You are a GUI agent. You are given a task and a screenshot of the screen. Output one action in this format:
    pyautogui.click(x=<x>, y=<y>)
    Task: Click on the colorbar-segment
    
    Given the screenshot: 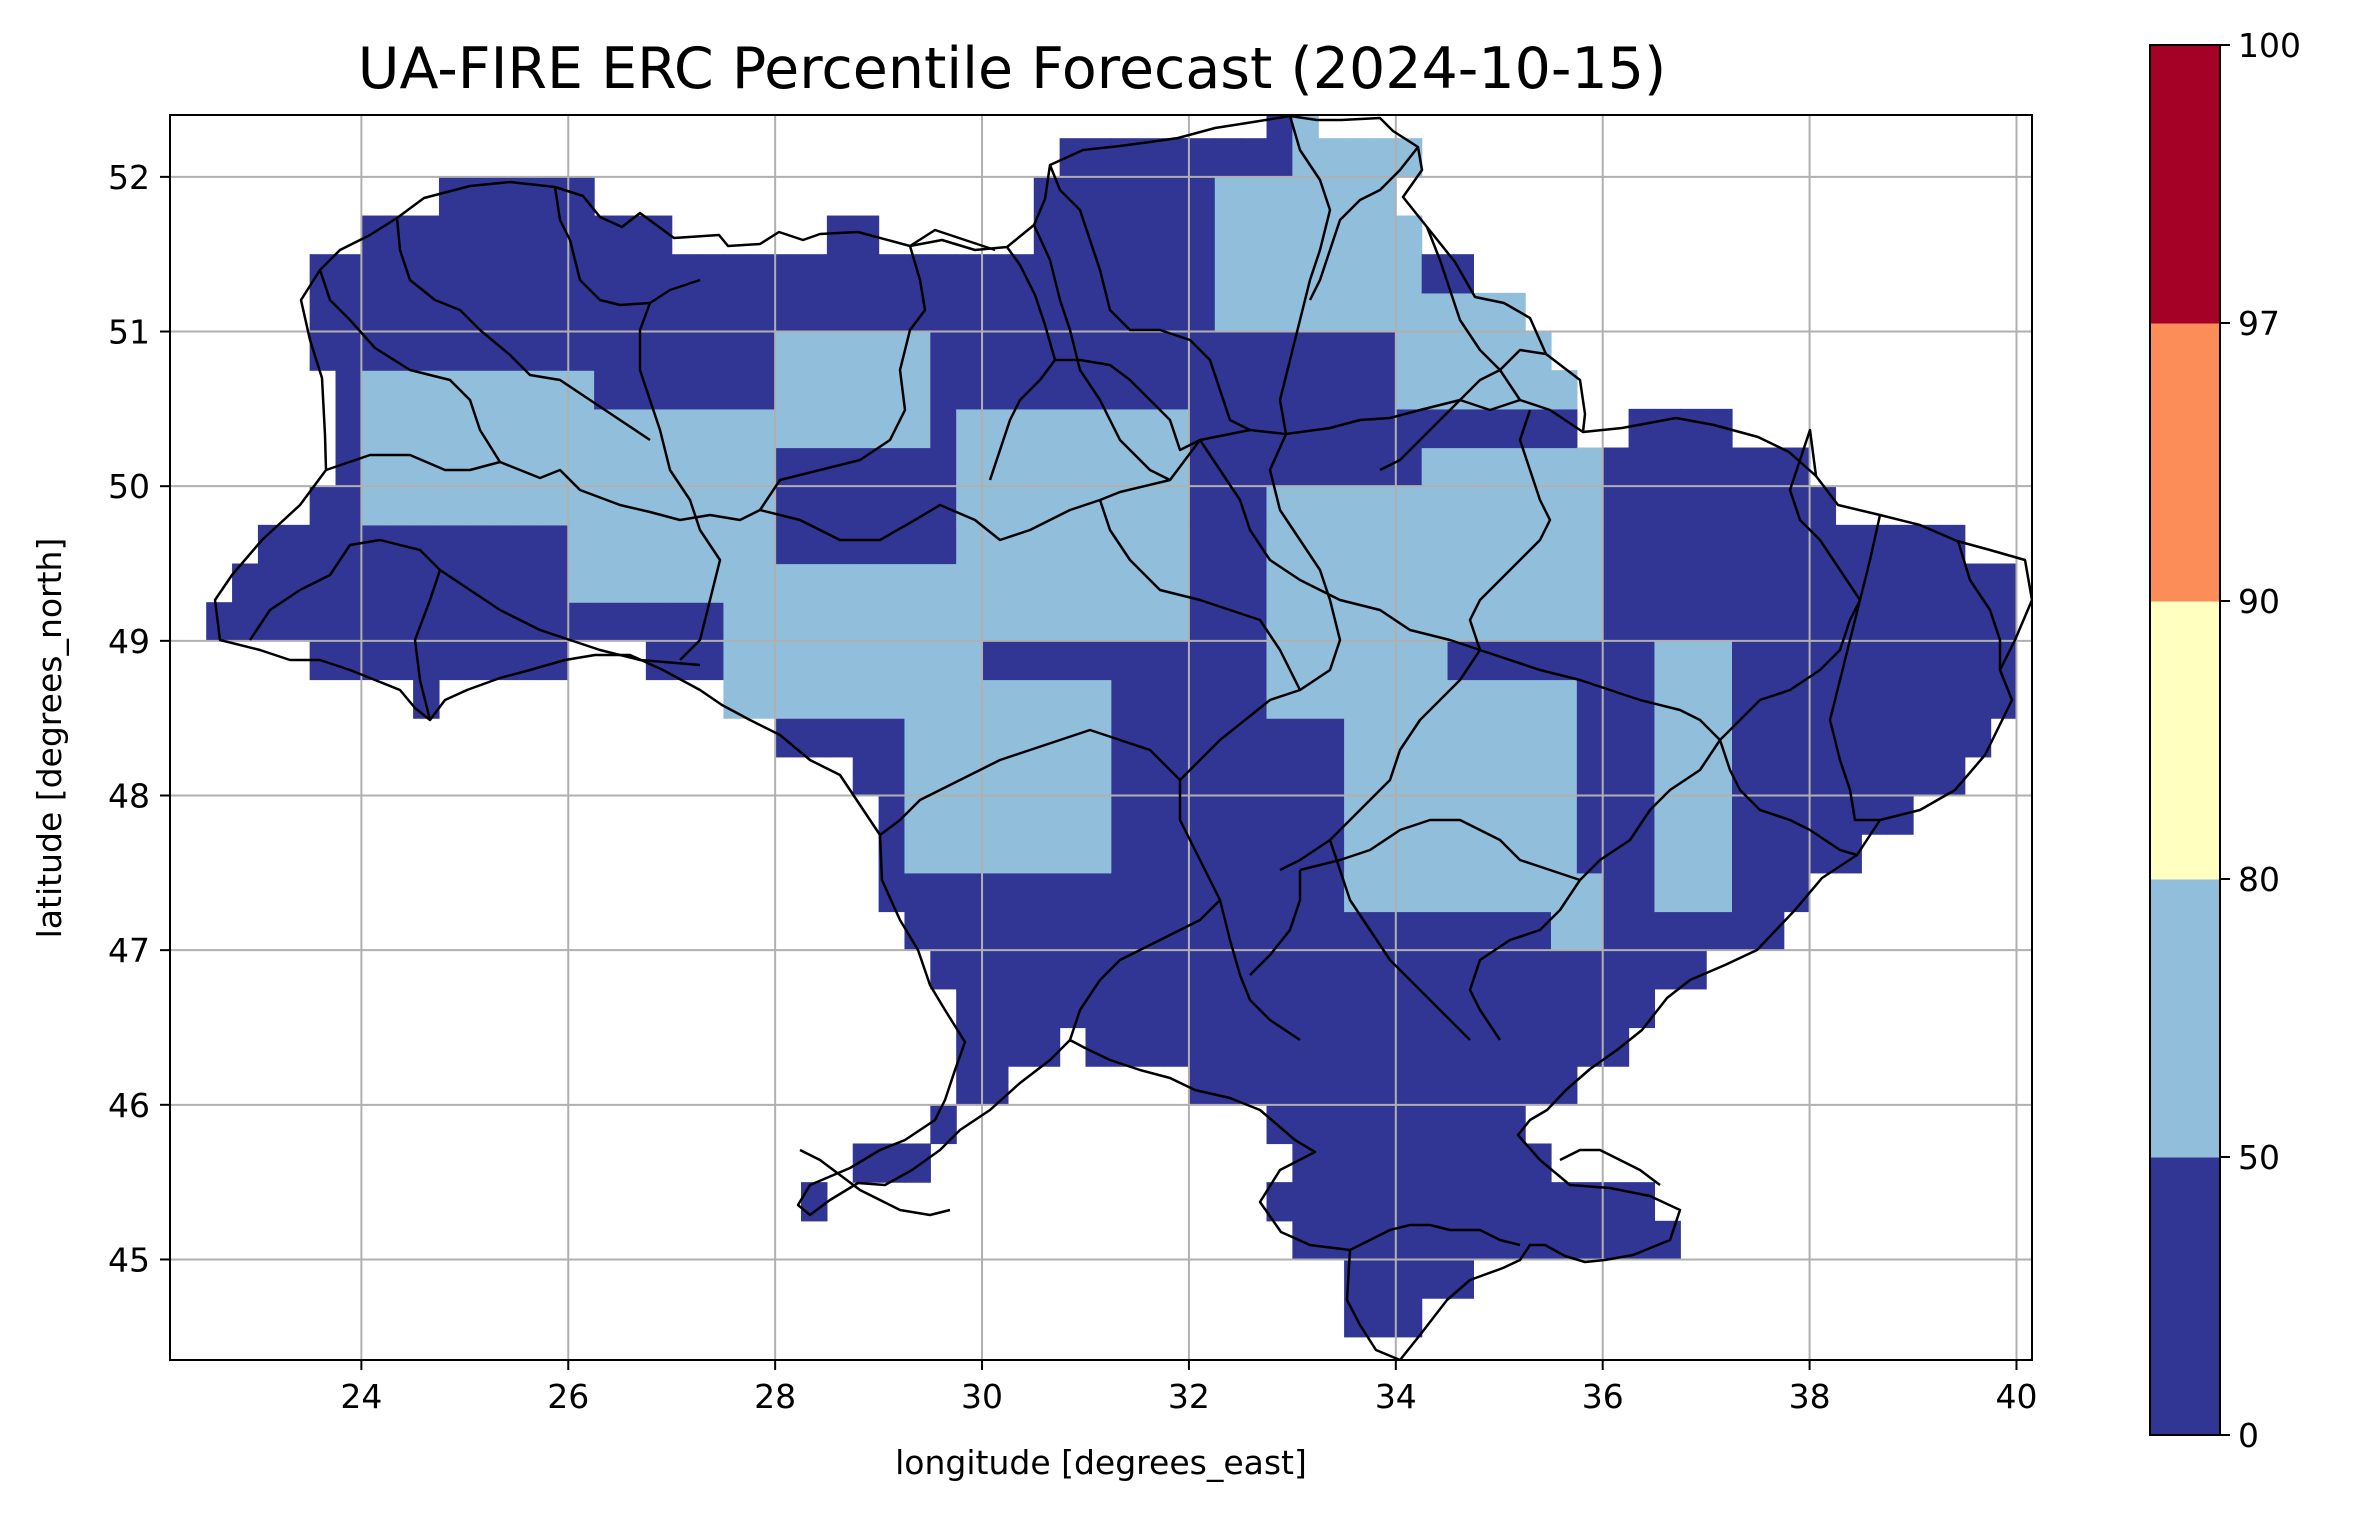 What is the action you would take?
    pyautogui.click(x=2185, y=1018)
    